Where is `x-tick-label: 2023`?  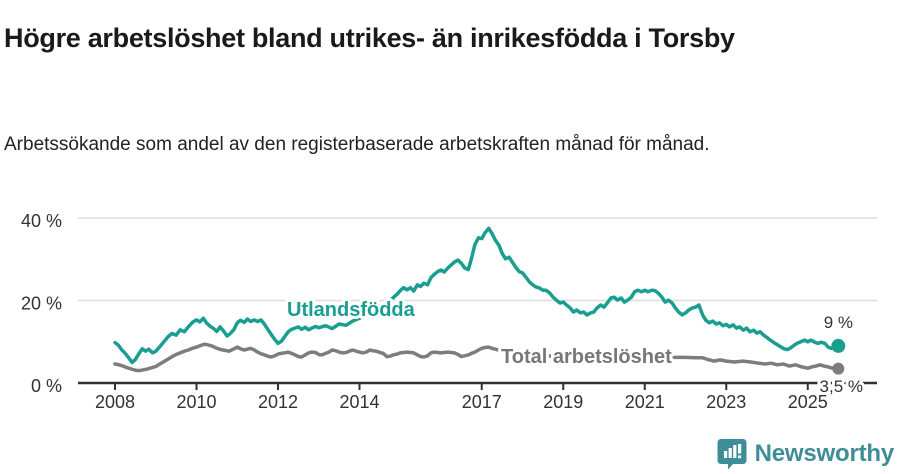
x-tick-label: 2023 is located at coordinates (726, 402).